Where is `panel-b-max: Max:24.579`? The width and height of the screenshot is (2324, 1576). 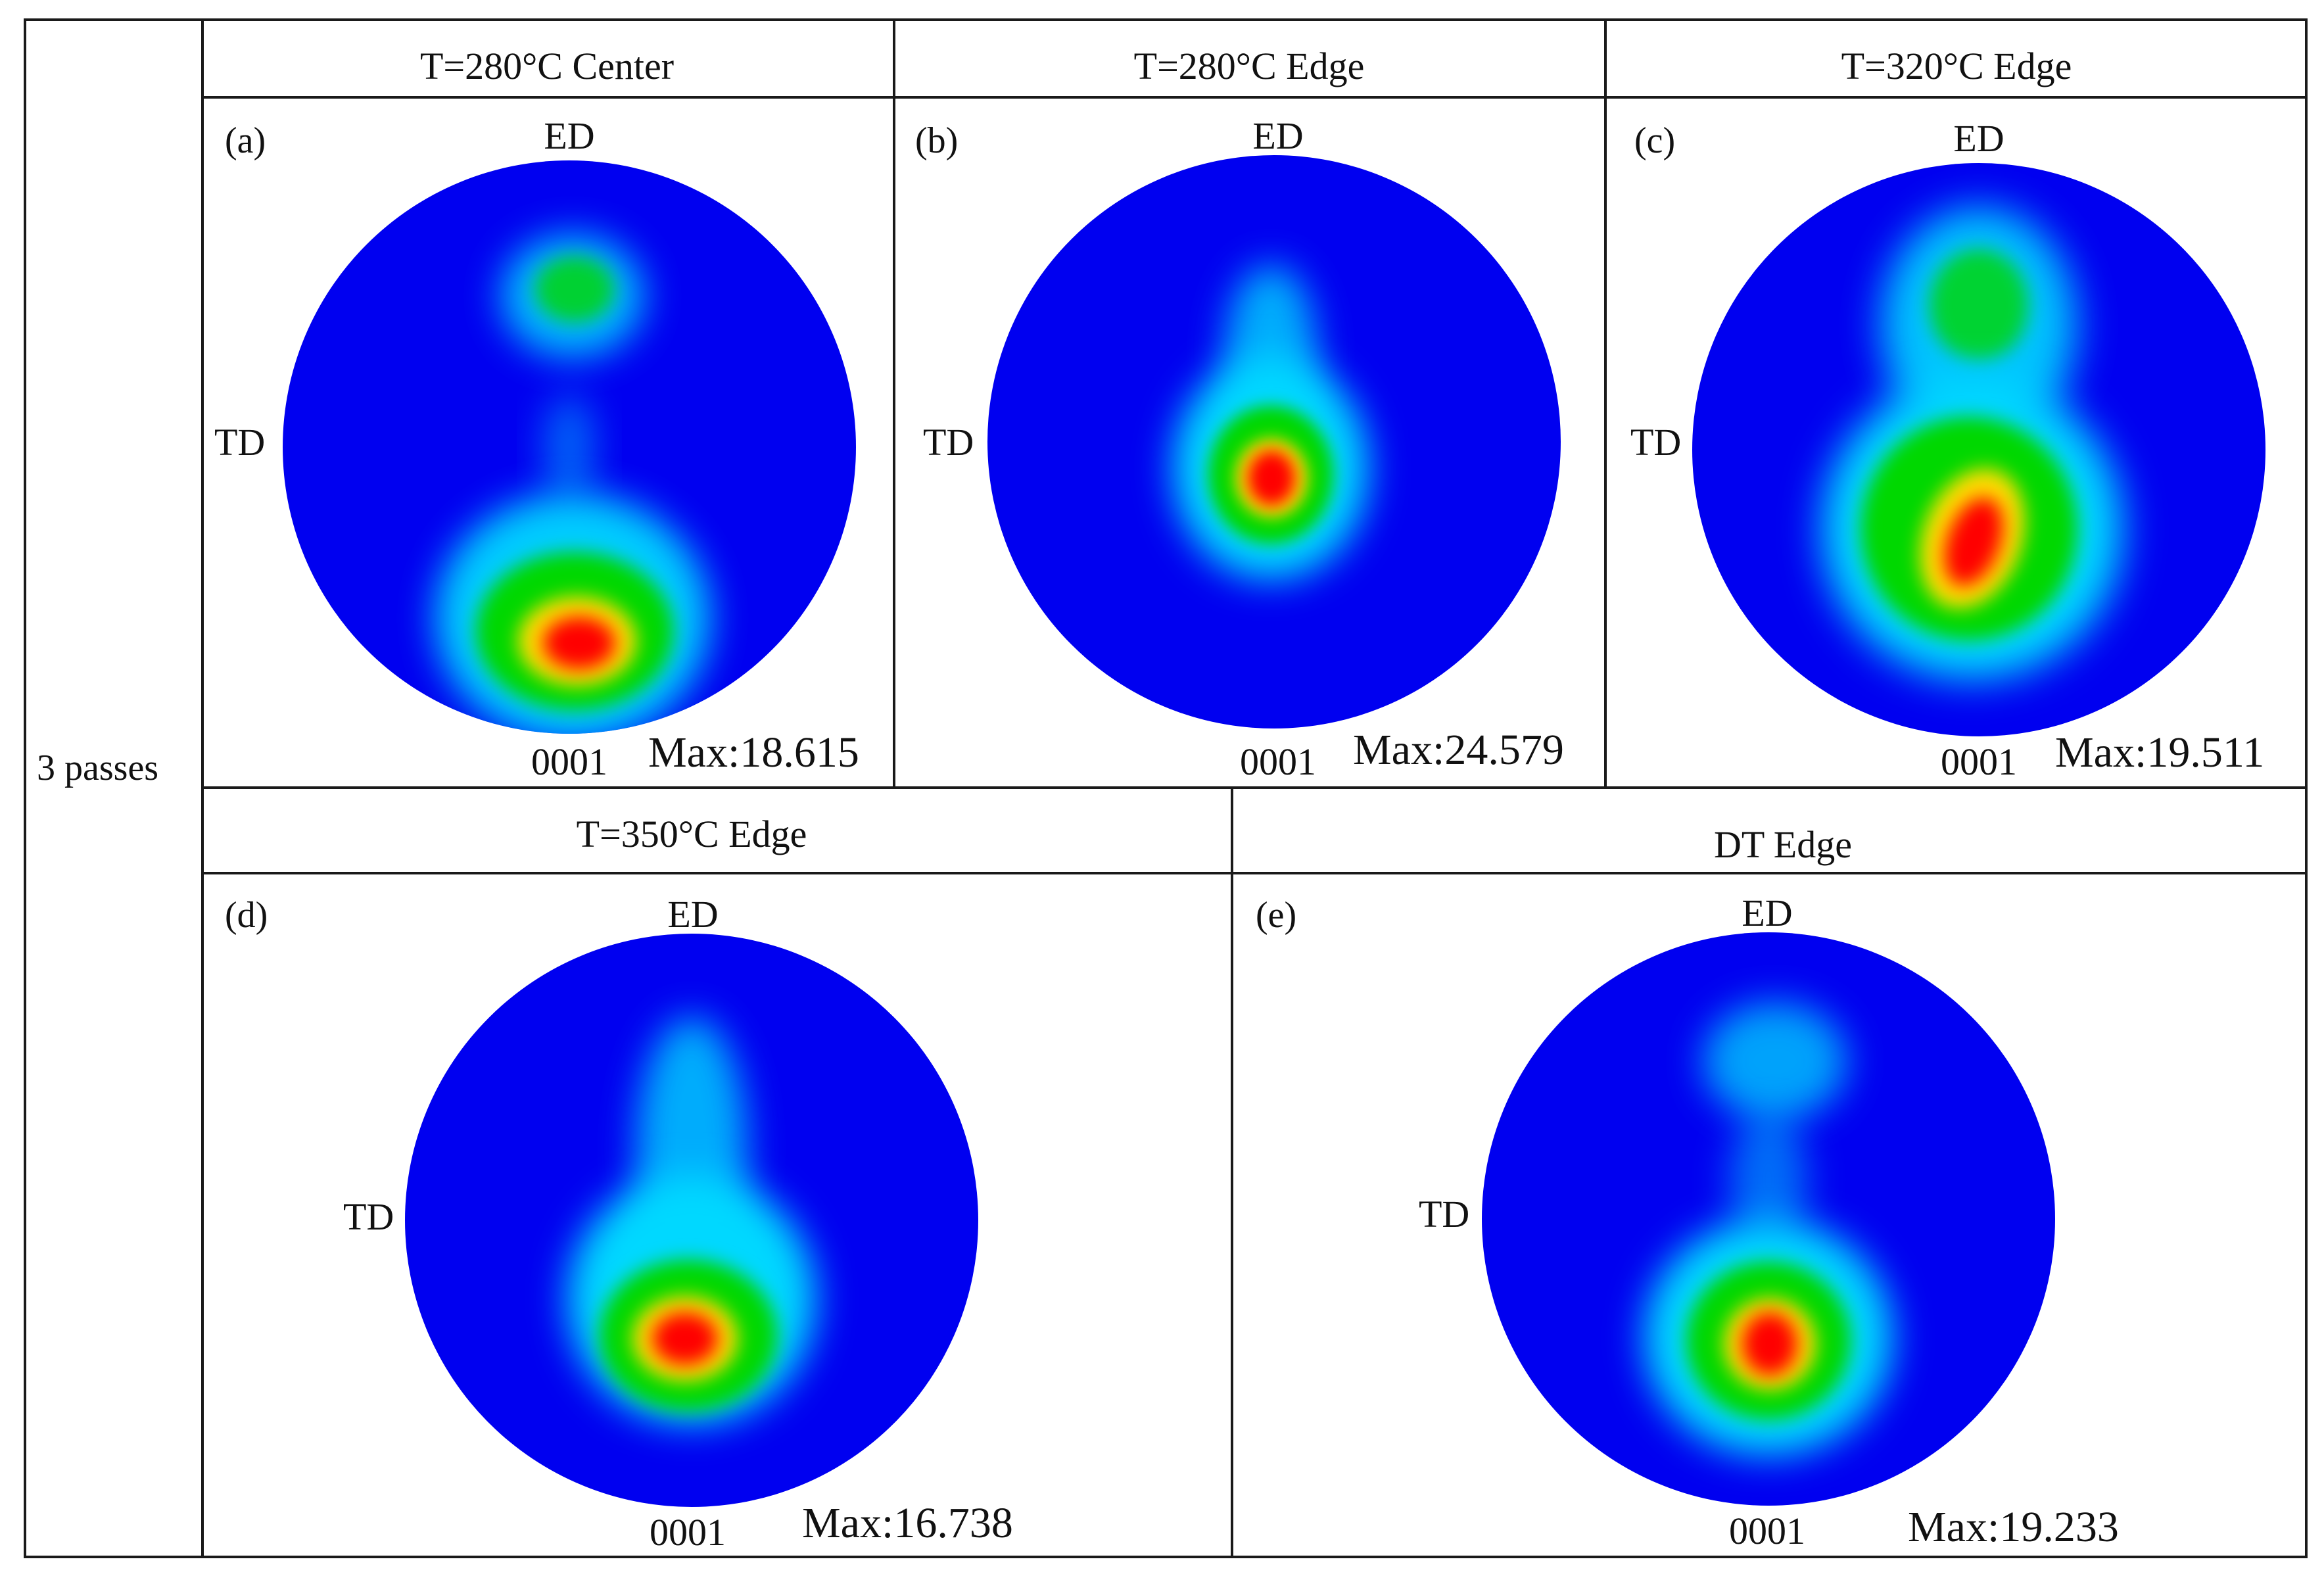 panel-b-max: Max:24.579 is located at coordinates (1459, 750).